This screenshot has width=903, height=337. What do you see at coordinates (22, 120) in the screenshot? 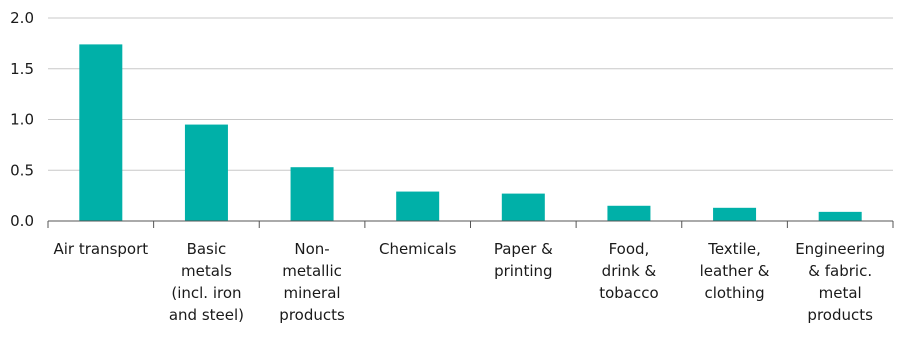
I see `y-tick-label: 1.0` at bounding box center [22, 120].